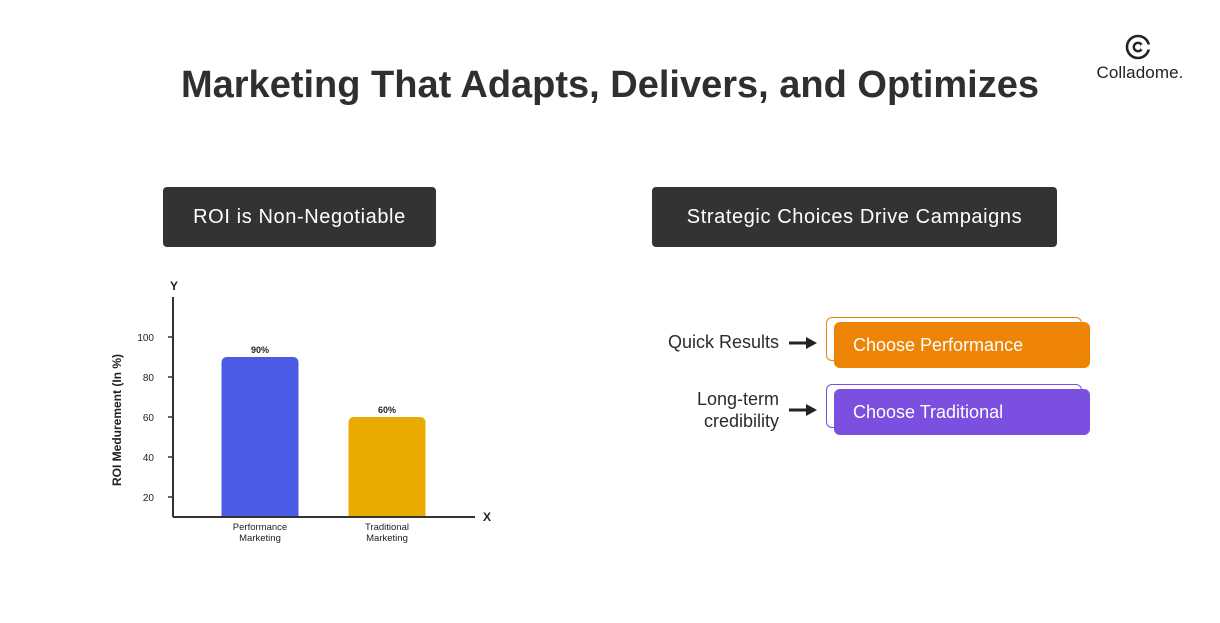  I want to click on choice-button-group: Choose Performance, so click(958, 343).